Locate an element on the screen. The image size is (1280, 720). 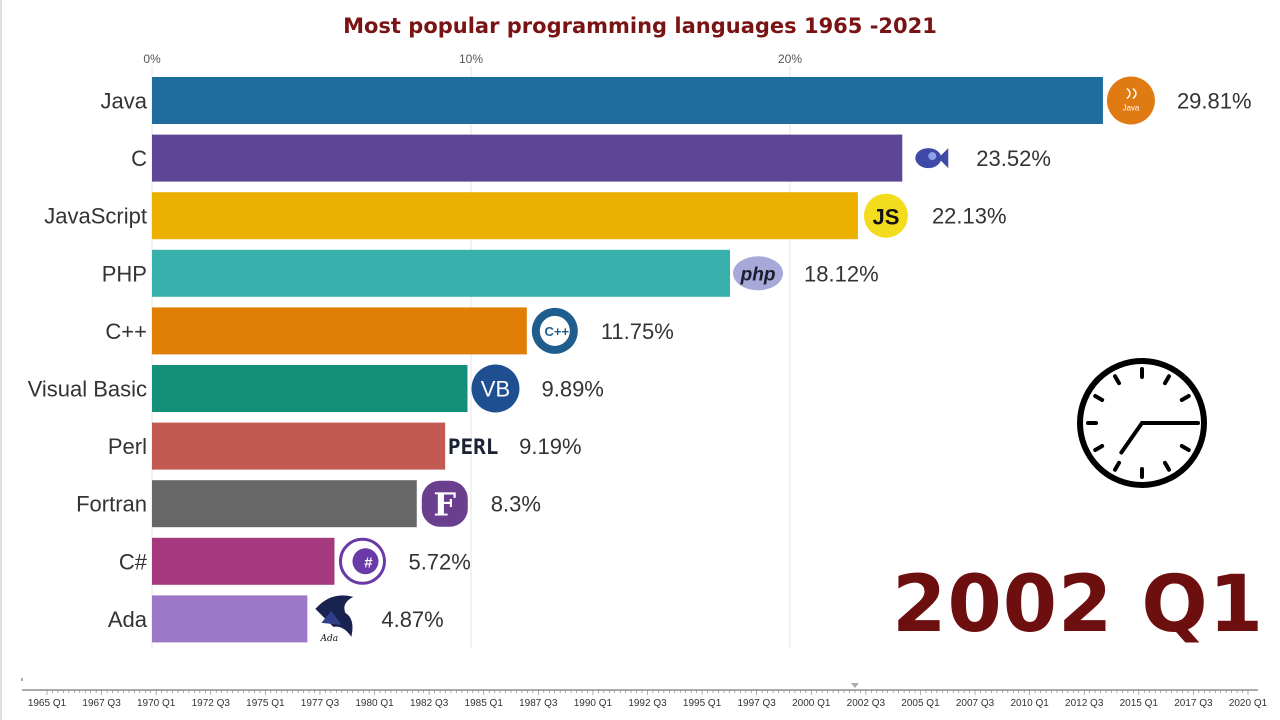
fortran-logo: F is located at coordinates (444, 503).